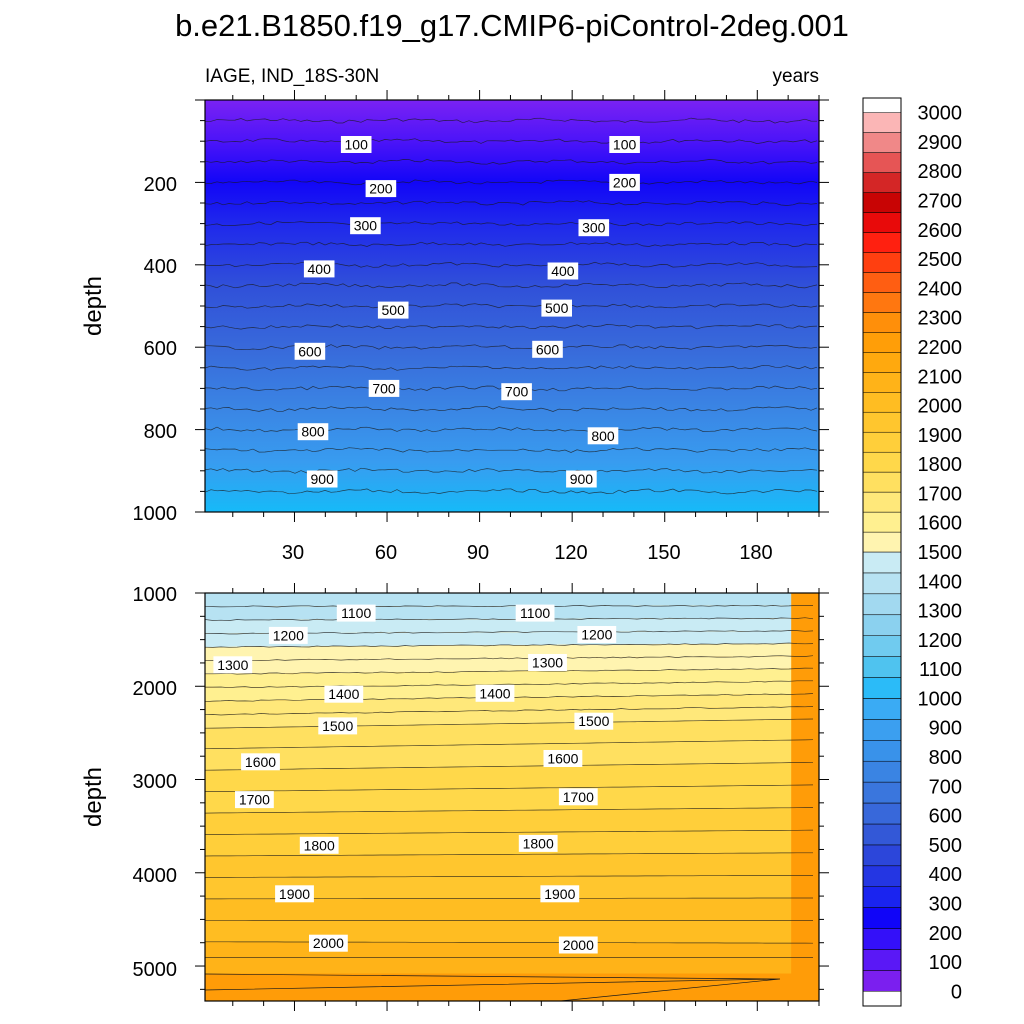 This screenshot has height=1024, width=1024. Describe the element at coordinates (93, 306) in the screenshot. I see `top-y-axis-label: depth` at that location.